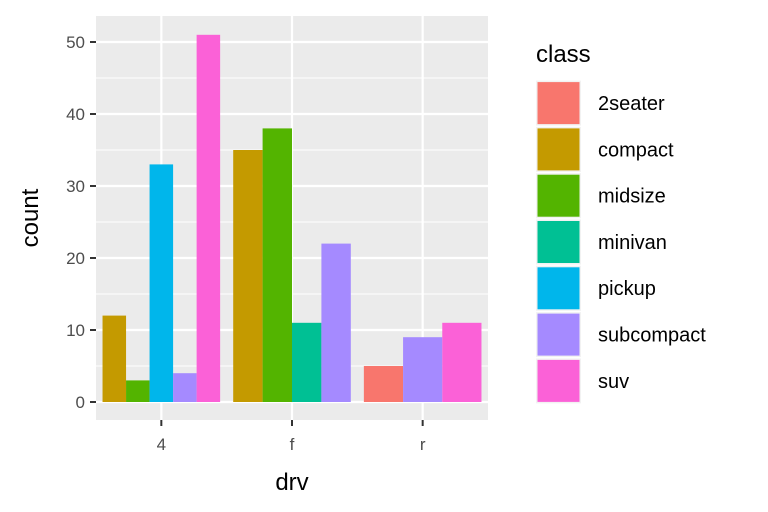 The image size is (768, 512). What do you see at coordinates (292, 444) in the screenshot?
I see `x-tick-label: f` at bounding box center [292, 444].